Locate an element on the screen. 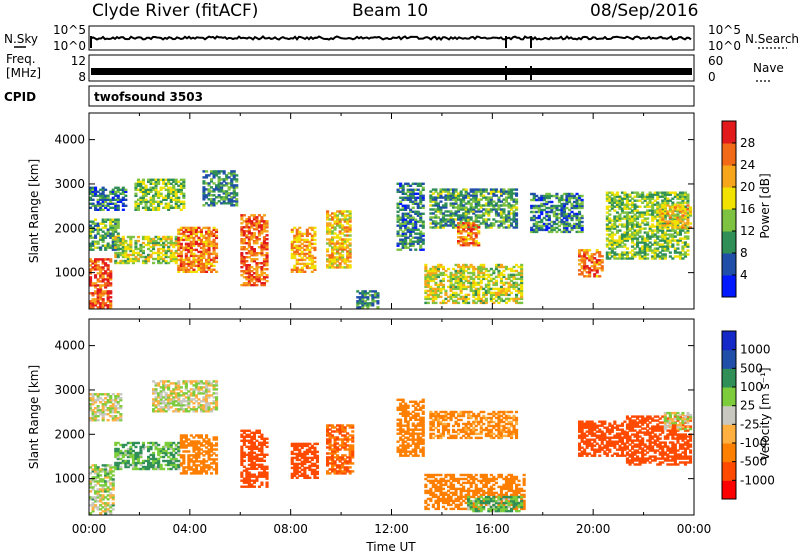 This screenshot has width=800, height=554. power-cell-2053 is located at coordinates (416, 227).